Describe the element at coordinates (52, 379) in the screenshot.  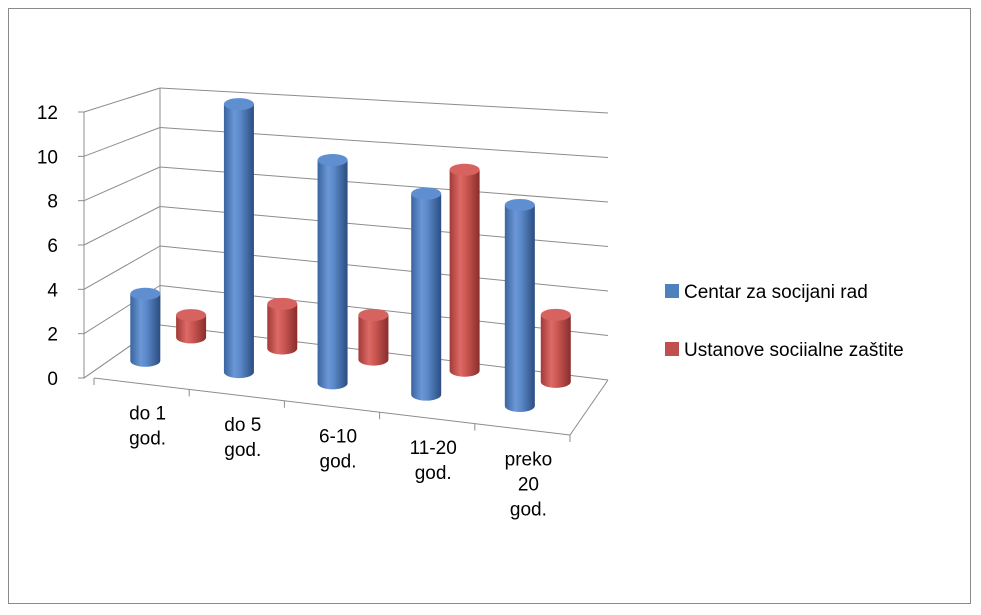
I see `y-tick-label: 0` at that location.